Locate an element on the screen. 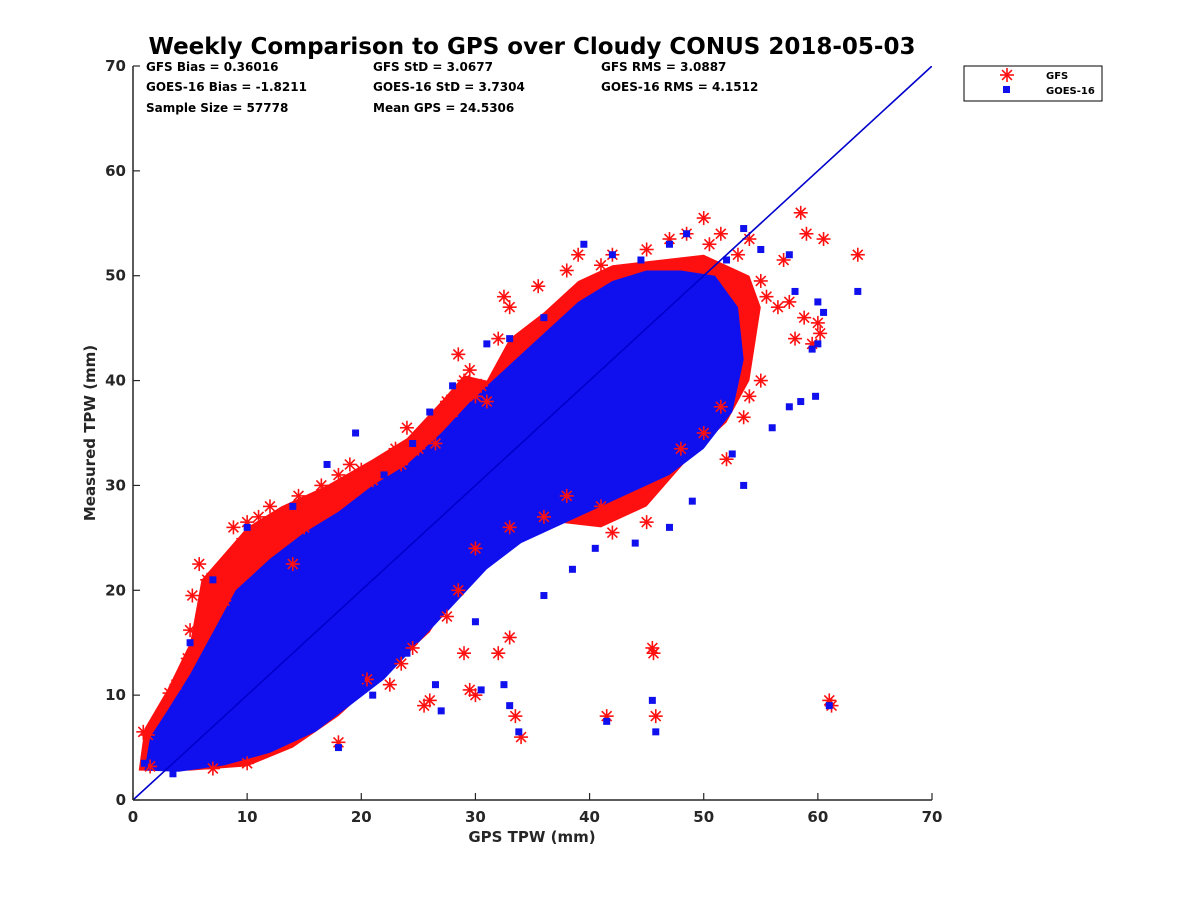 Image resolution: width=1200 pixels, height=900 pixels. x-tick-label: 0 is located at coordinates (133, 817).